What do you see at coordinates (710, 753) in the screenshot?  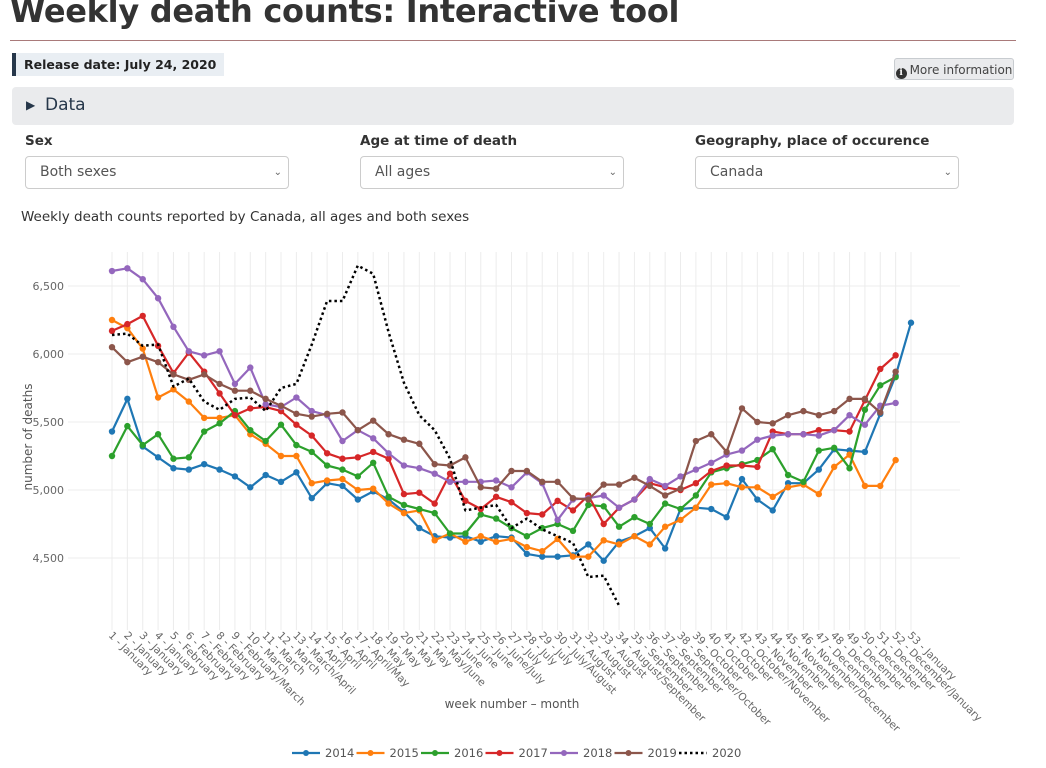 I see `legend-item-2020: 2020` at bounding box center [710, 753].